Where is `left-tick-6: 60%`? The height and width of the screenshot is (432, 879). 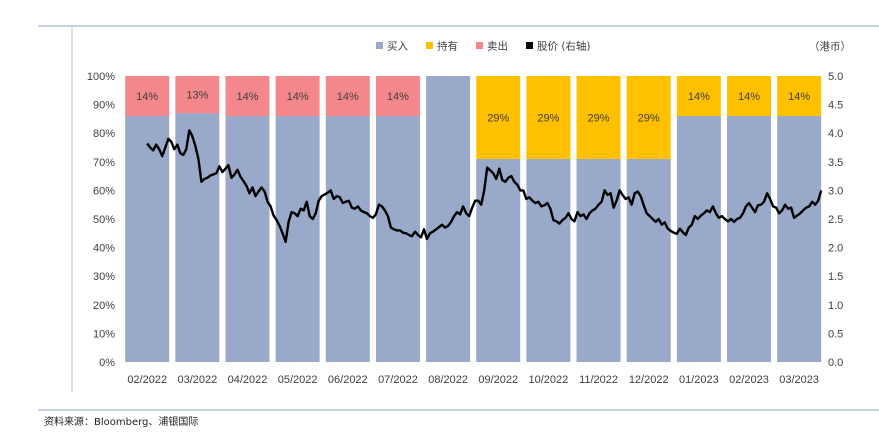
left-tick-6: 60% is located at coordinates (104, 191).